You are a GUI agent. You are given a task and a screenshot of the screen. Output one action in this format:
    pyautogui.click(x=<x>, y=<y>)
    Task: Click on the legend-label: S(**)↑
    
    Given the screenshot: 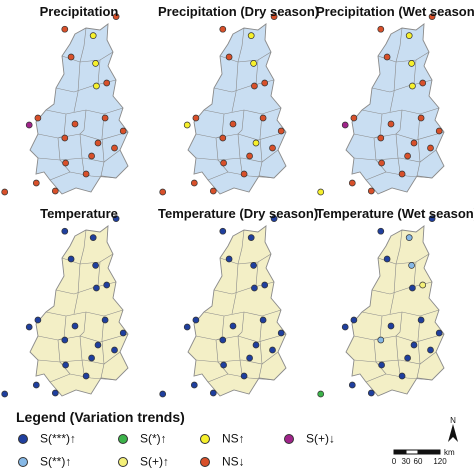 What is the action you would take?
    pyautogui.click(x=56, y=461)
    